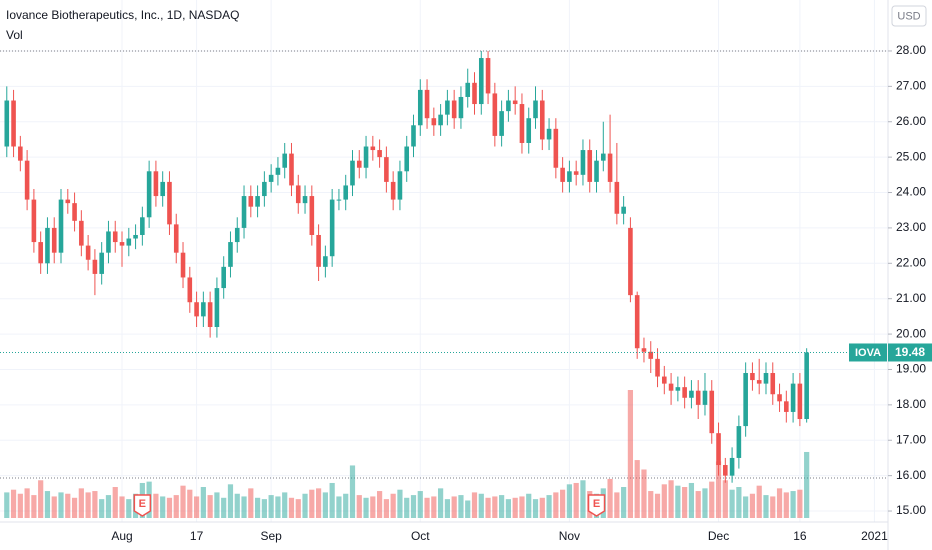  What do you see at coordinates (909, 16) in the screenshot?
I see `currency-button` at bounding box center [909, 16].